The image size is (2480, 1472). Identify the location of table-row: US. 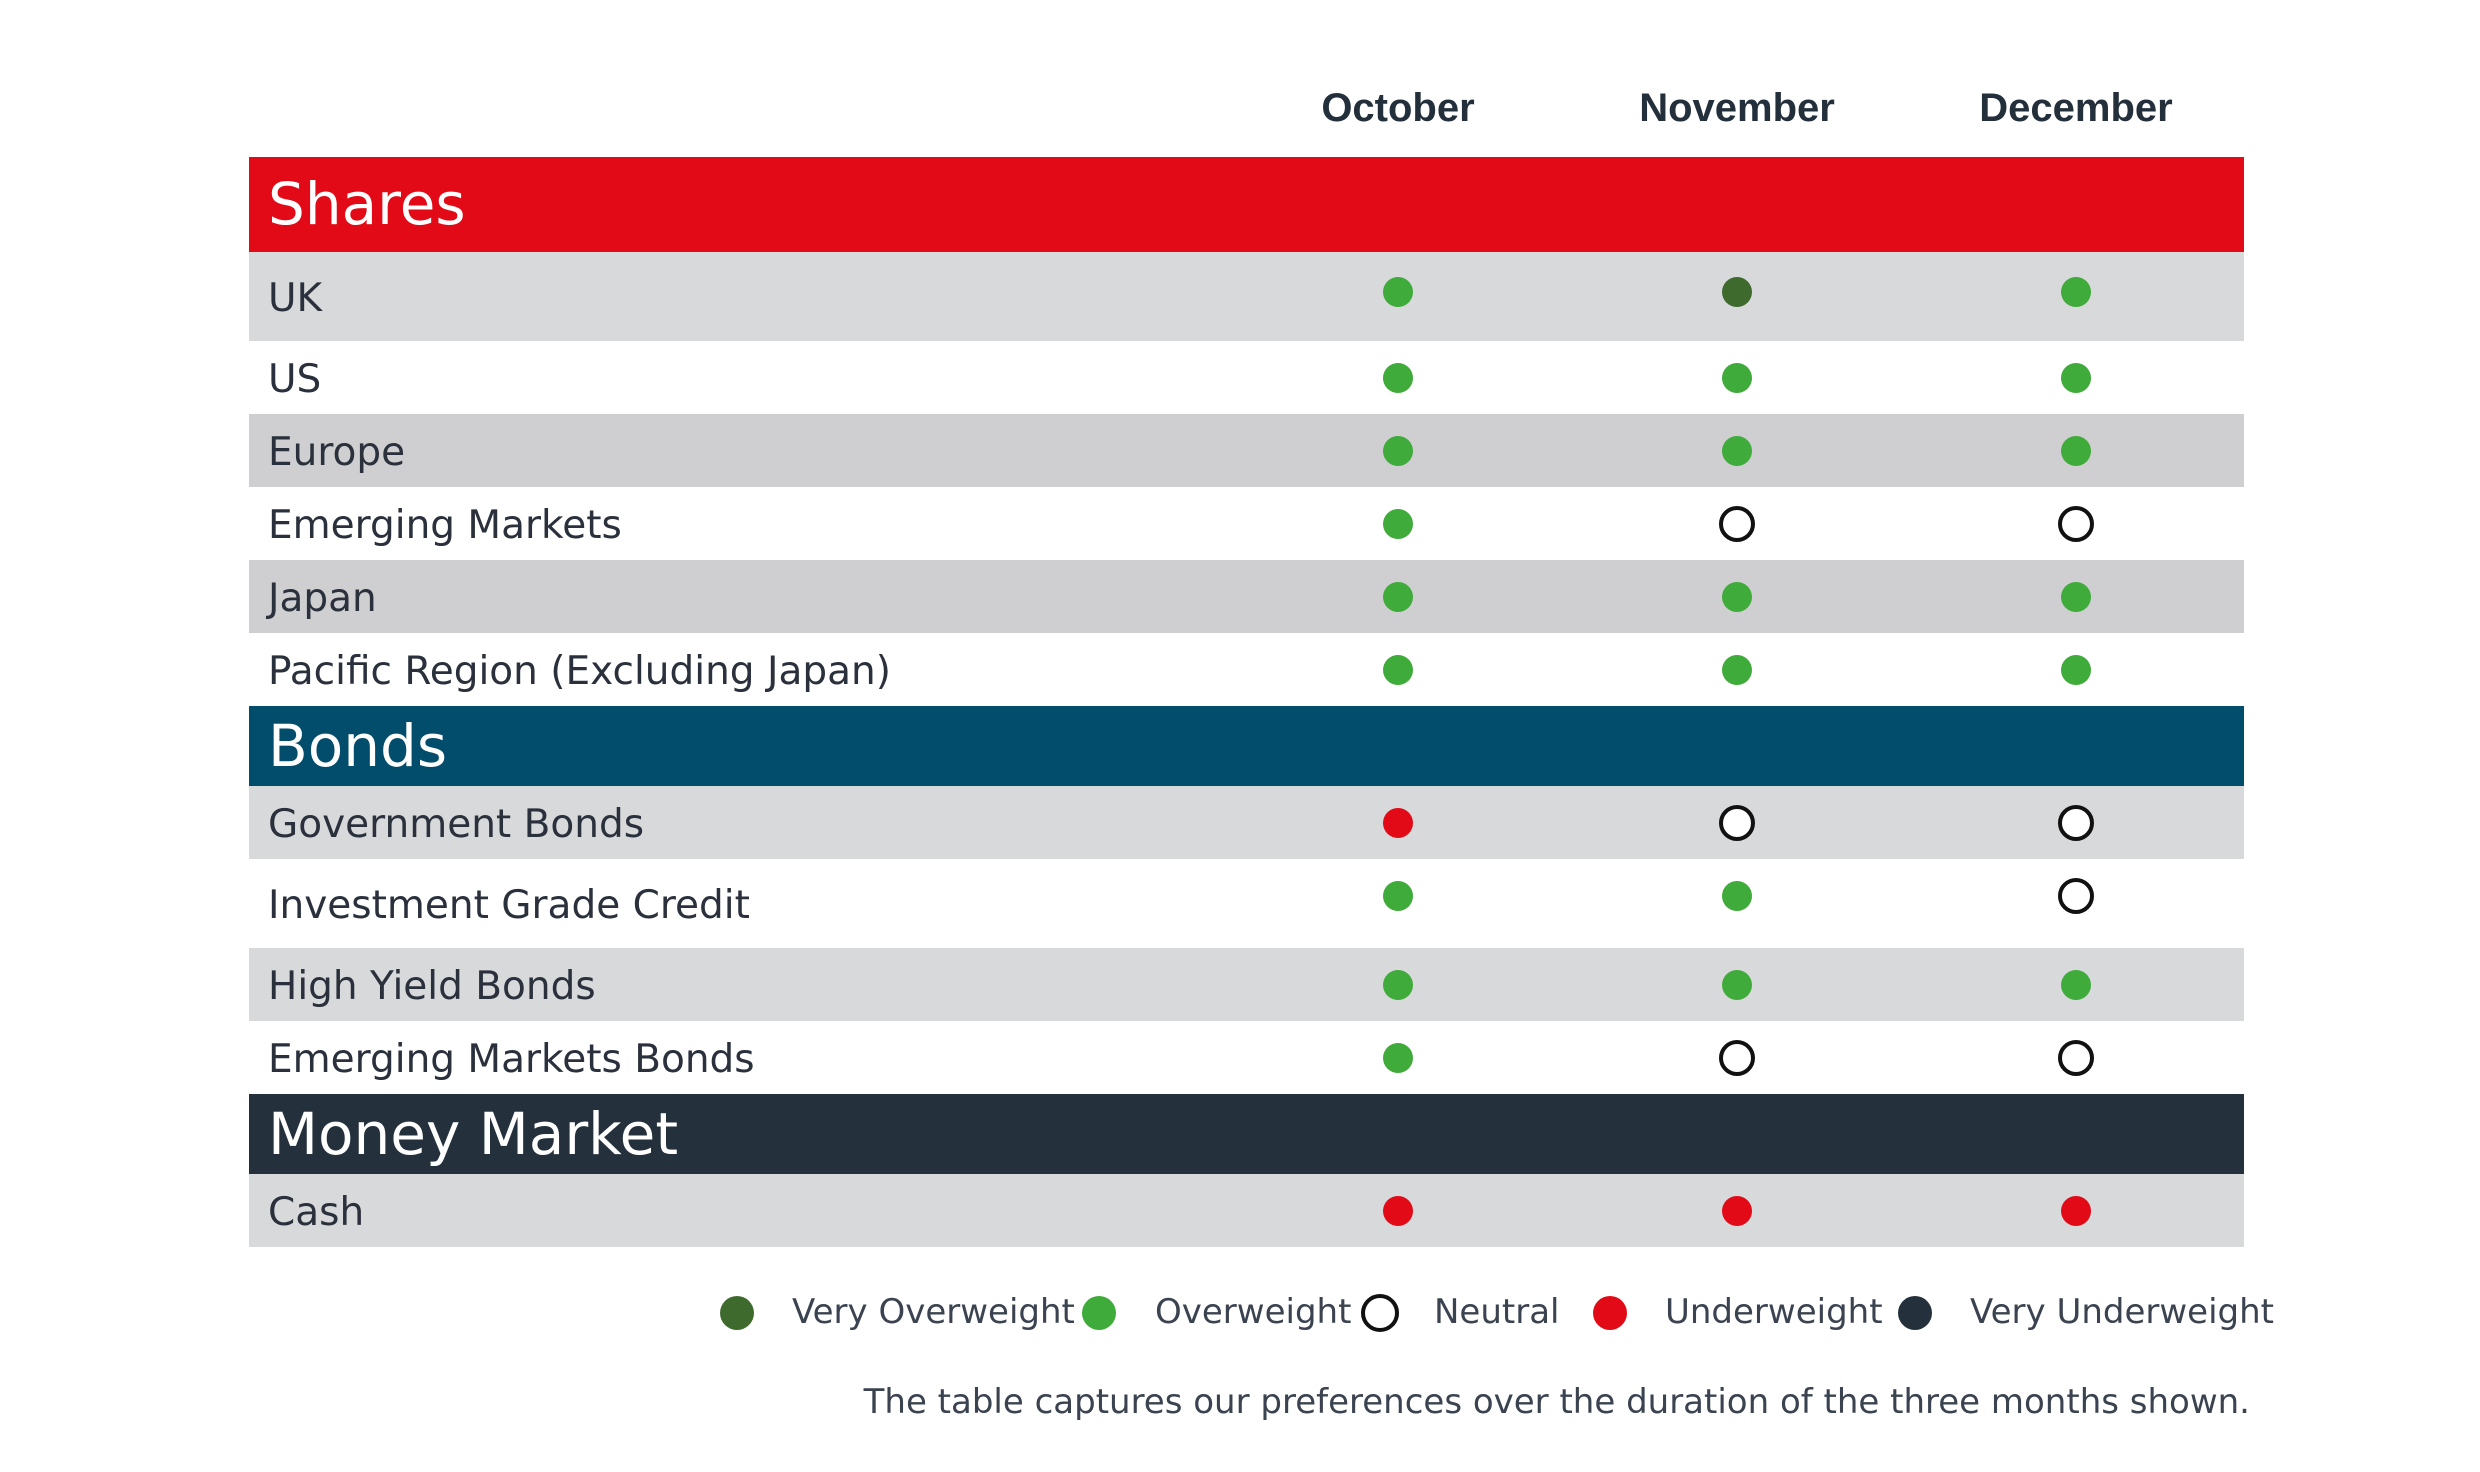
(1246, 377).